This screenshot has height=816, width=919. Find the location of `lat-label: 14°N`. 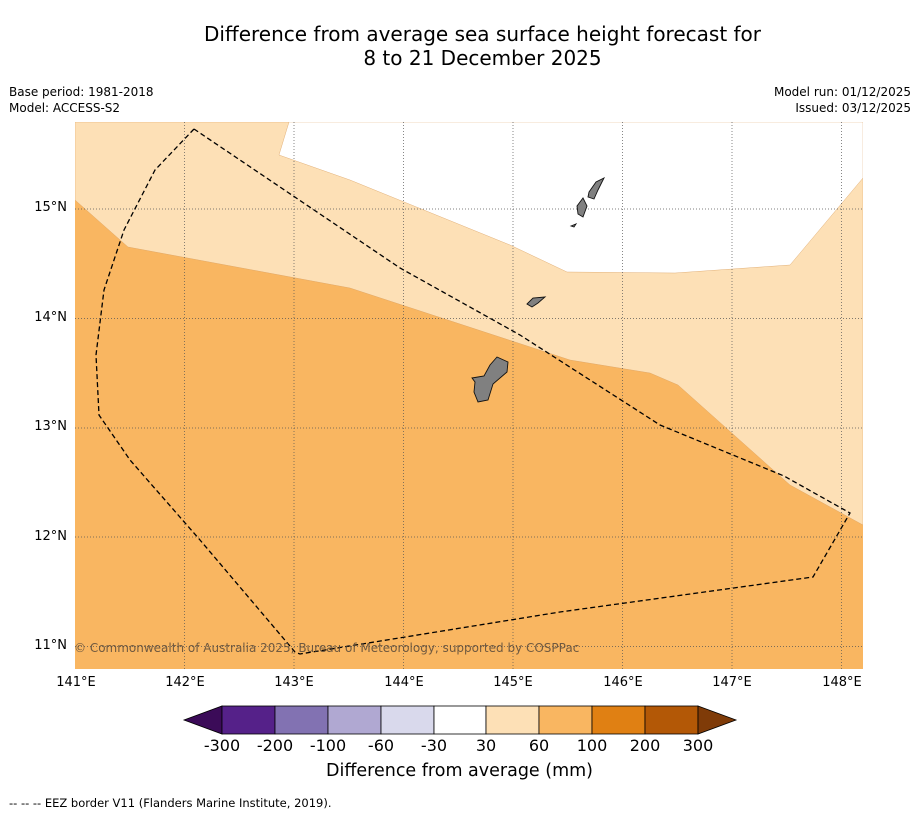

lat-label: 14°N is located at coordinates (50, 317).